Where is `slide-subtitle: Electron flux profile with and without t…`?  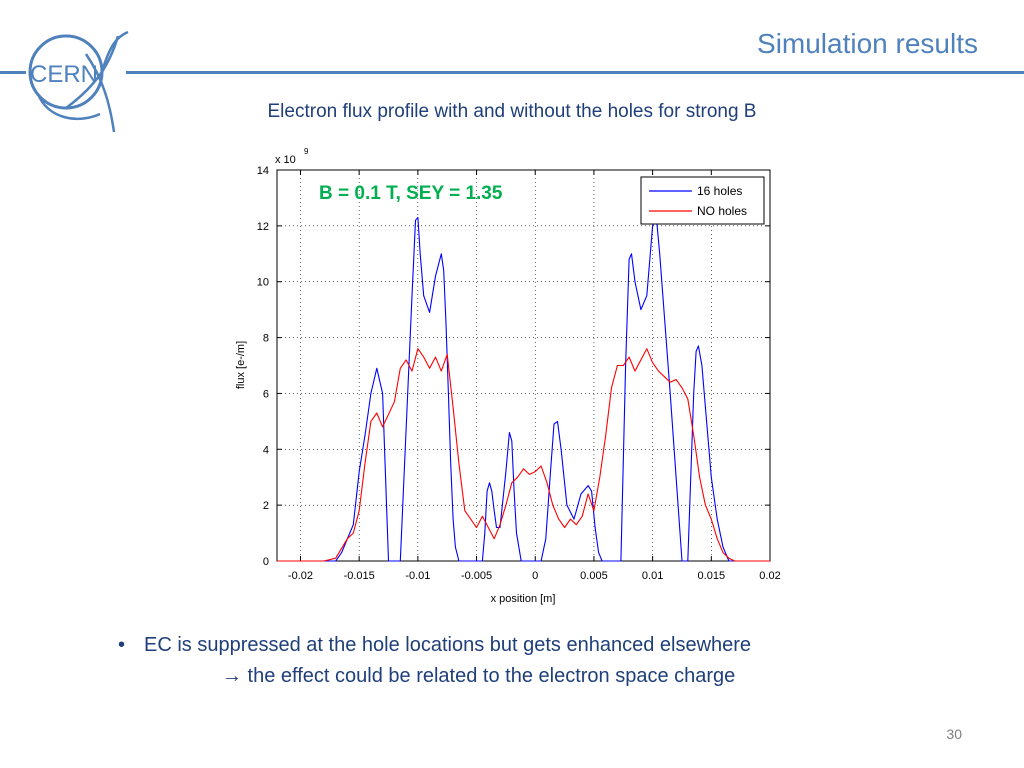
slide-subtitle: Electron flux profile with and without t… is located at coordinates (512, 111).